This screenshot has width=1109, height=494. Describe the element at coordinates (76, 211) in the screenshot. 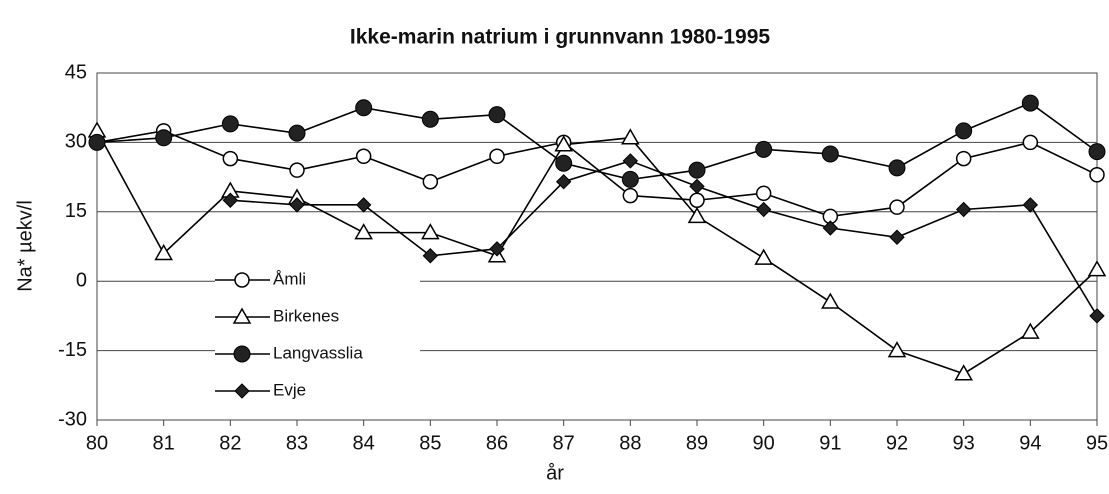

I see `y-tick-label: 15` at that location.